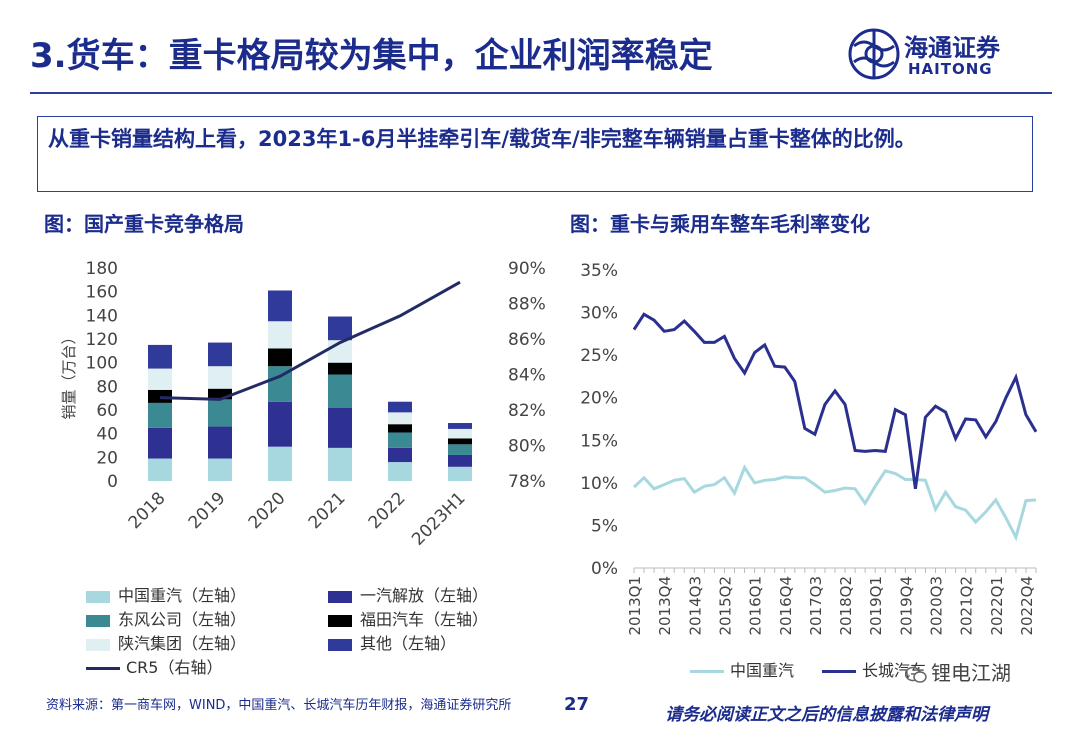 The width and height of the screenshot is (1080, 746). I want to click on y2-tick-label: 90%, so click(527, 269).